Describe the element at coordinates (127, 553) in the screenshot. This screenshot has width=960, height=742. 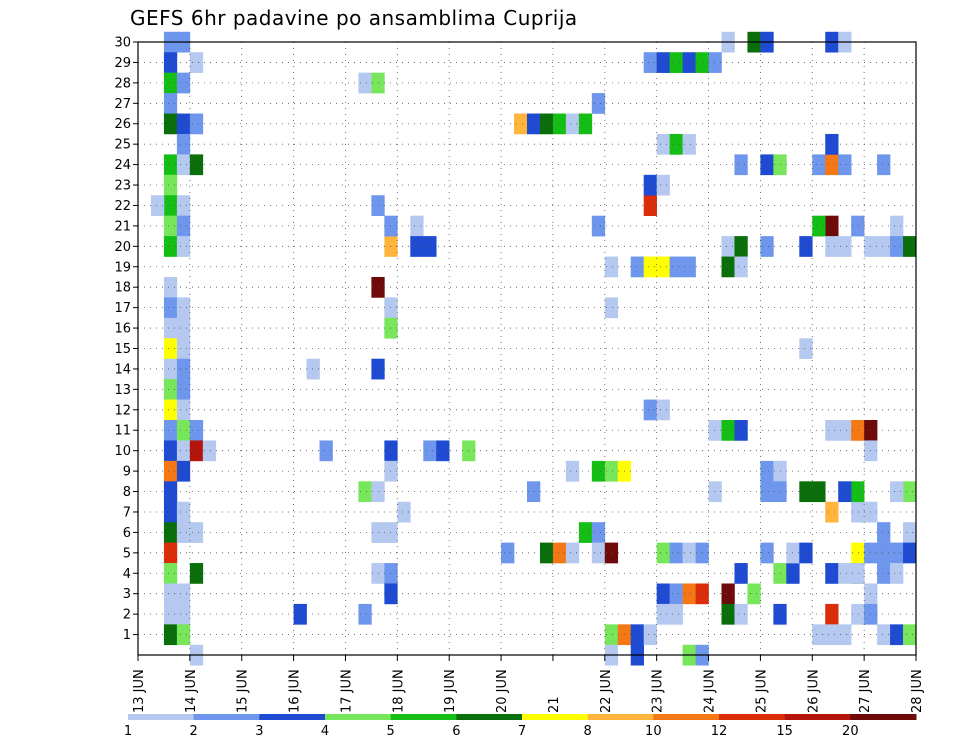
I see `y-tick-label: 5` at that location.